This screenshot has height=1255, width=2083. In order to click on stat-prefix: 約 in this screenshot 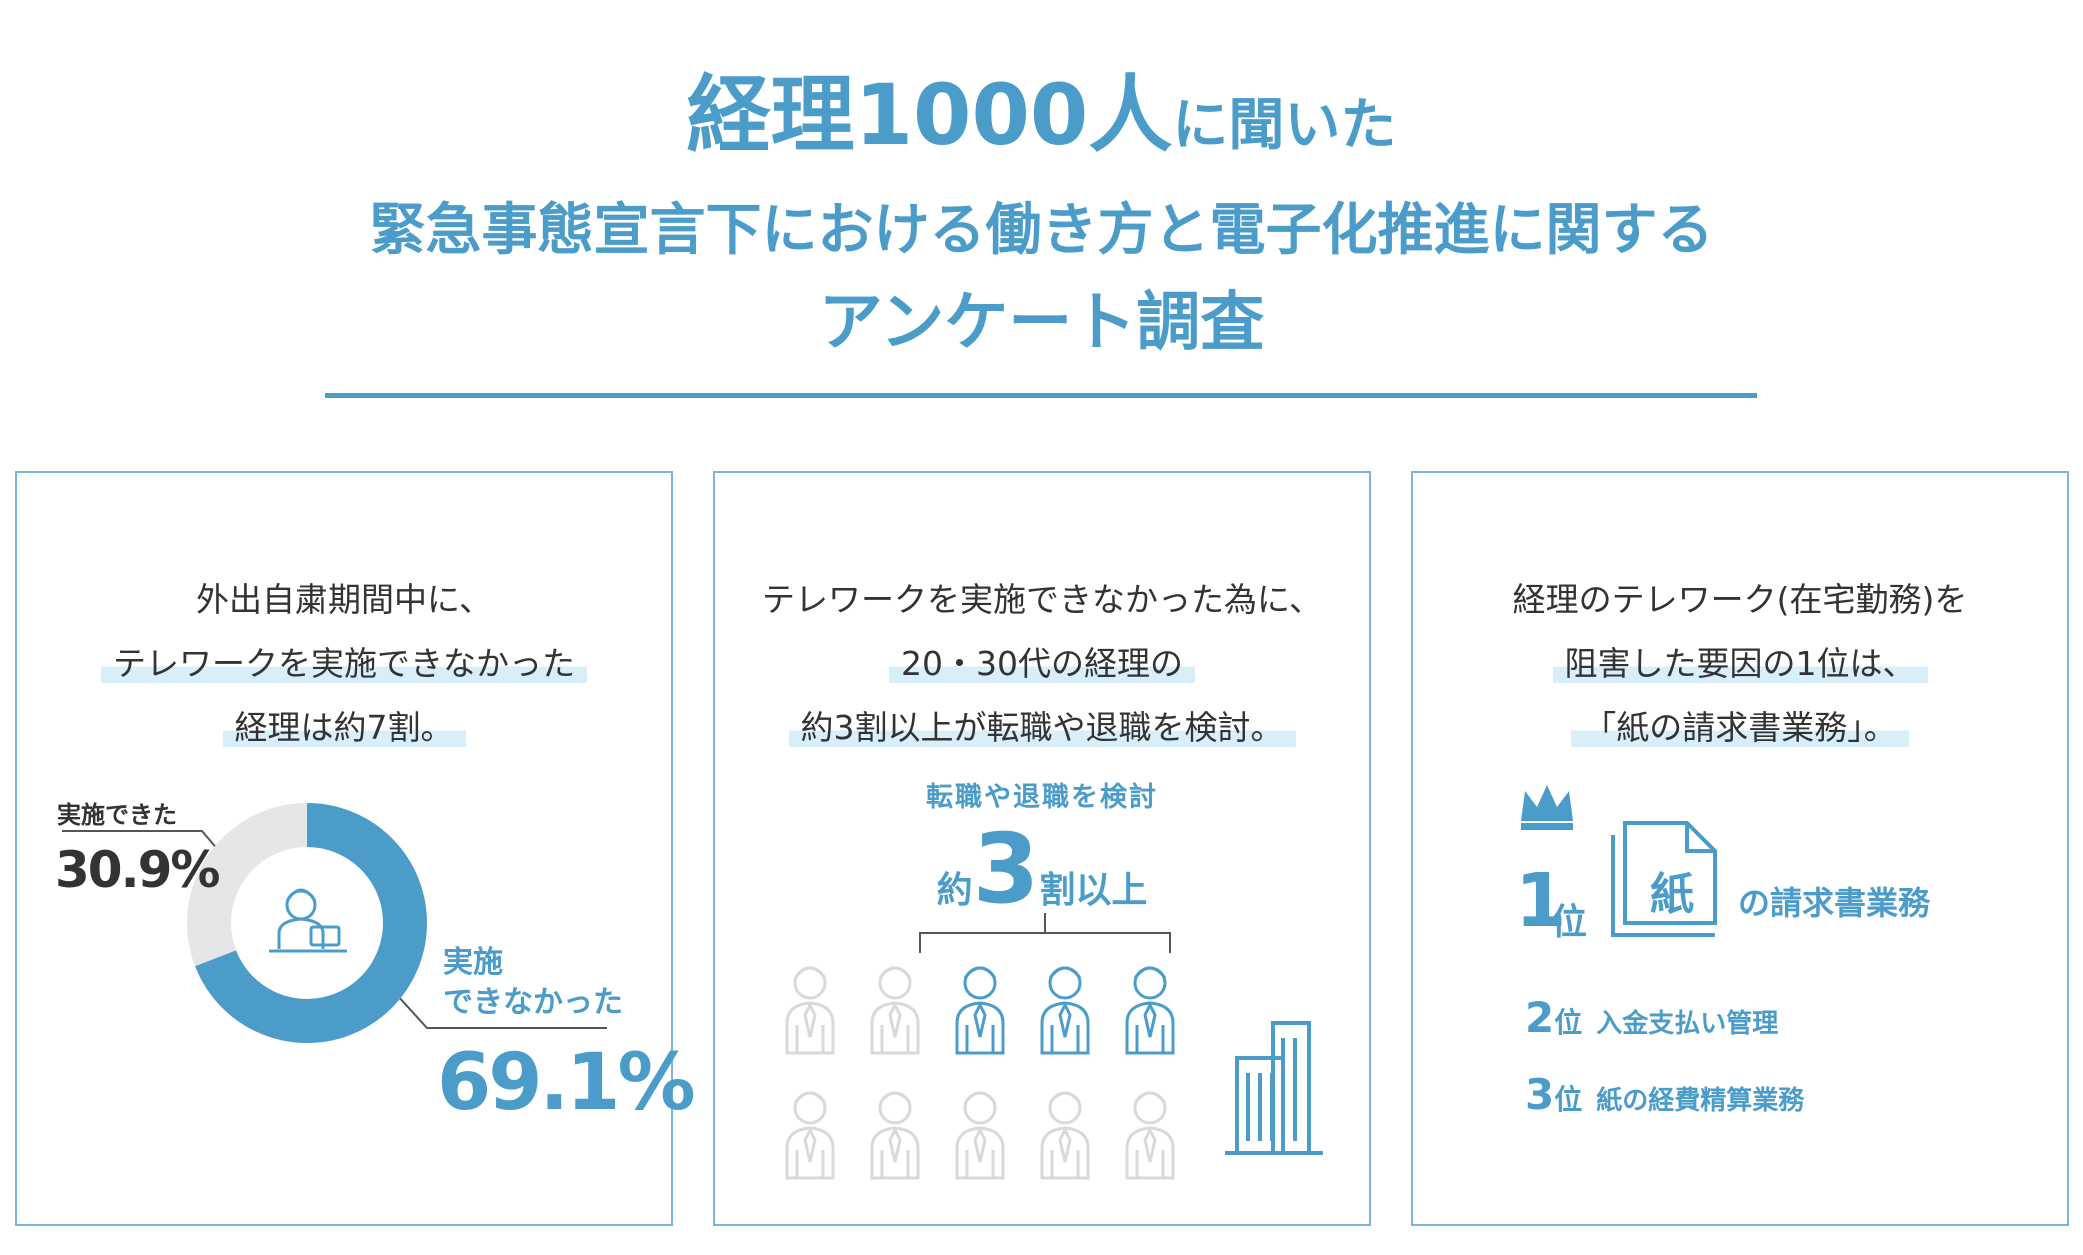, I will do `click(954, 890)`.